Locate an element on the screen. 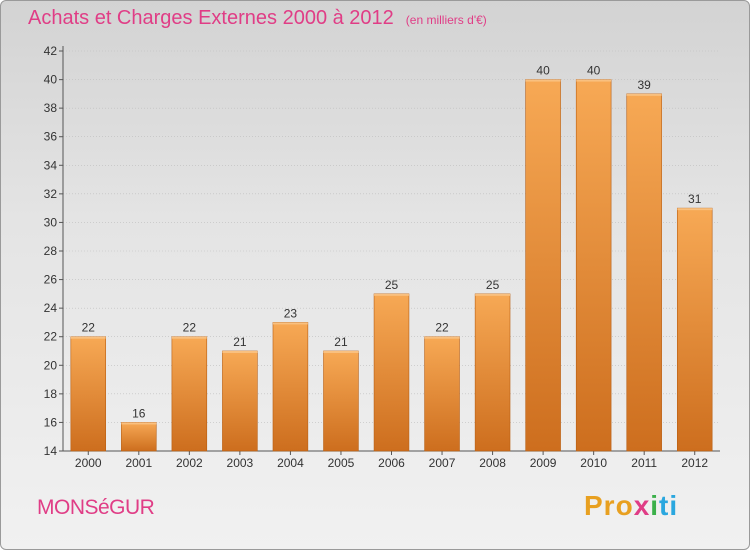 This screenshot has height=550, width=750. location-name: MONSéGUR is located at coordinates (96, 507).